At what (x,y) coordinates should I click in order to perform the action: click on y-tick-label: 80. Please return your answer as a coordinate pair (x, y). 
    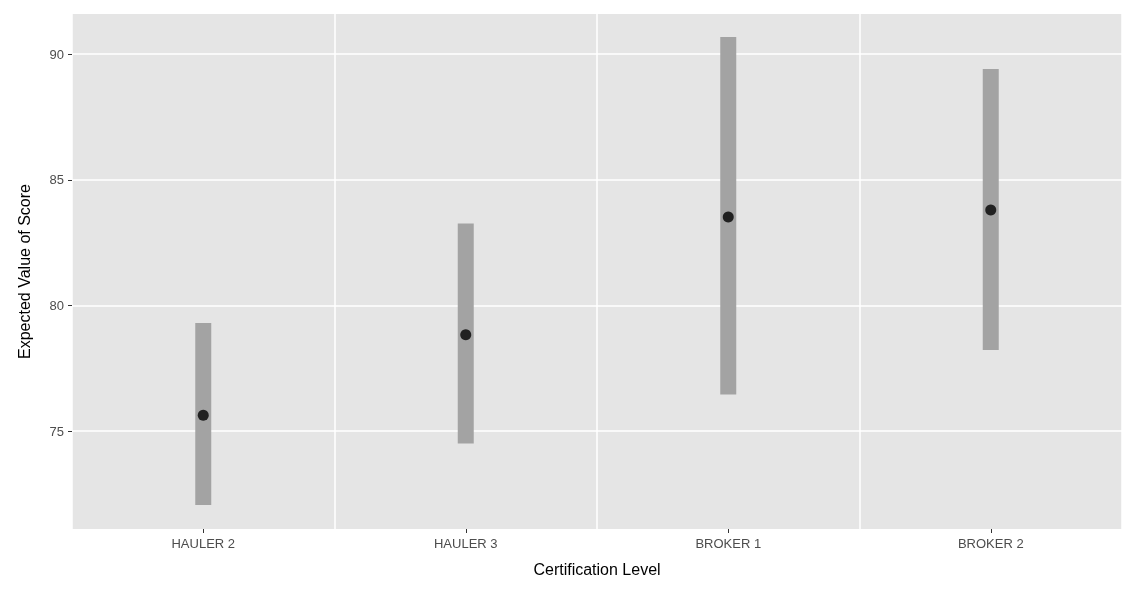
    Looking at the image, I should click on (56, 305).